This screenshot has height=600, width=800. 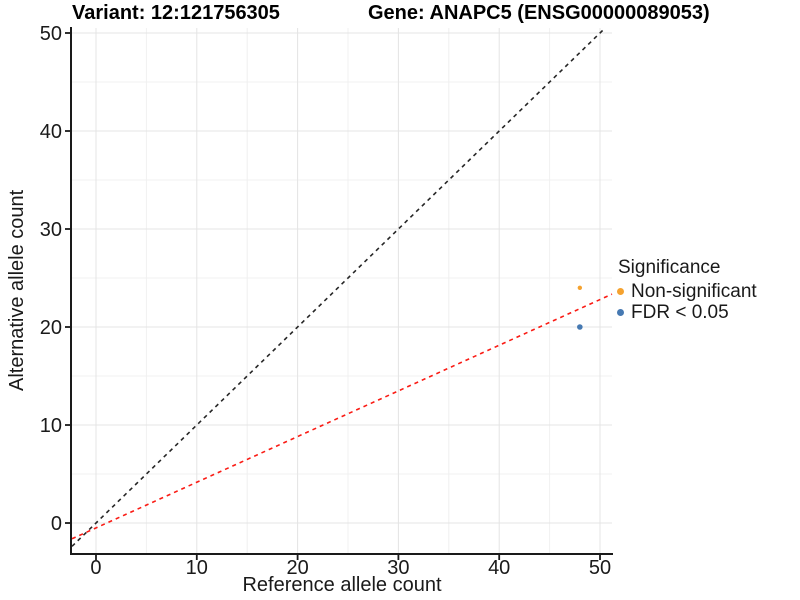 I want to click on legend-item-label: FDR < 0.05, so click(x=680, y=312).